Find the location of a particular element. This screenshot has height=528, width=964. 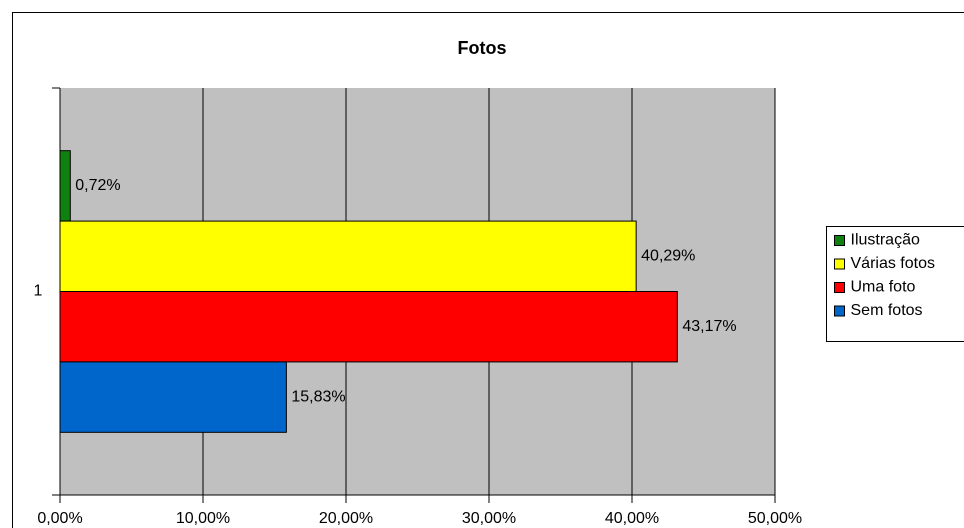

x-tick-label: 50,00% is located at coordinates (775, 518).